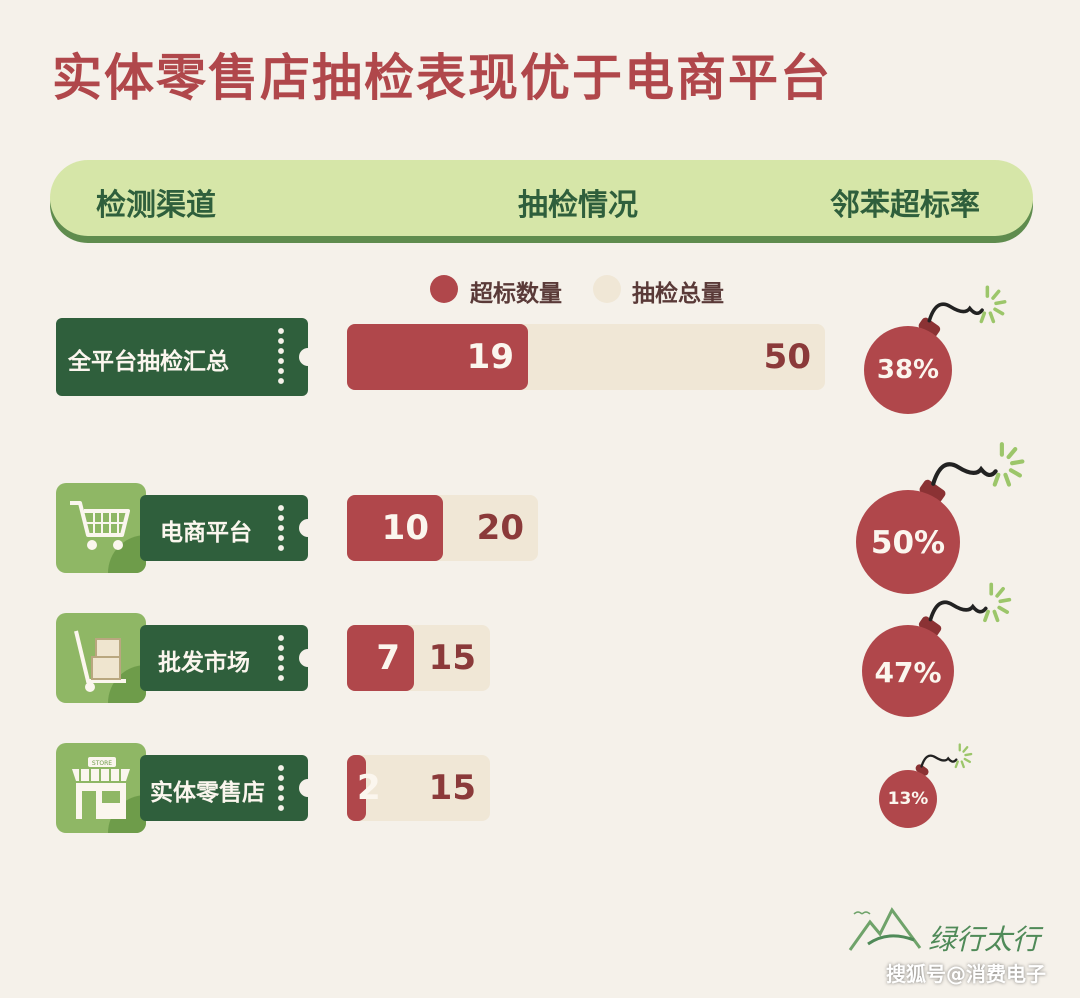 The image size is (1080, 998). I want to click on legend-exceed-swatch, so click(444, 289).